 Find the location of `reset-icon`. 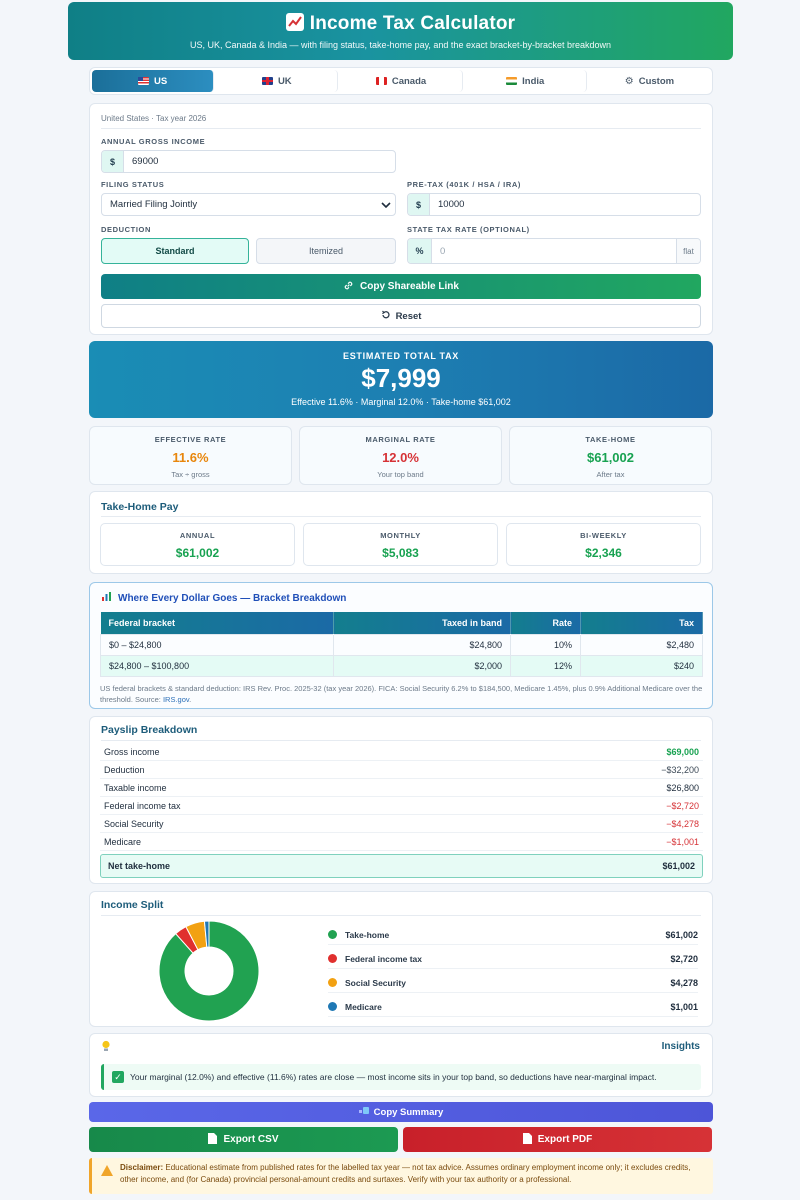

reset-icon is located at coordinates (386, 316).